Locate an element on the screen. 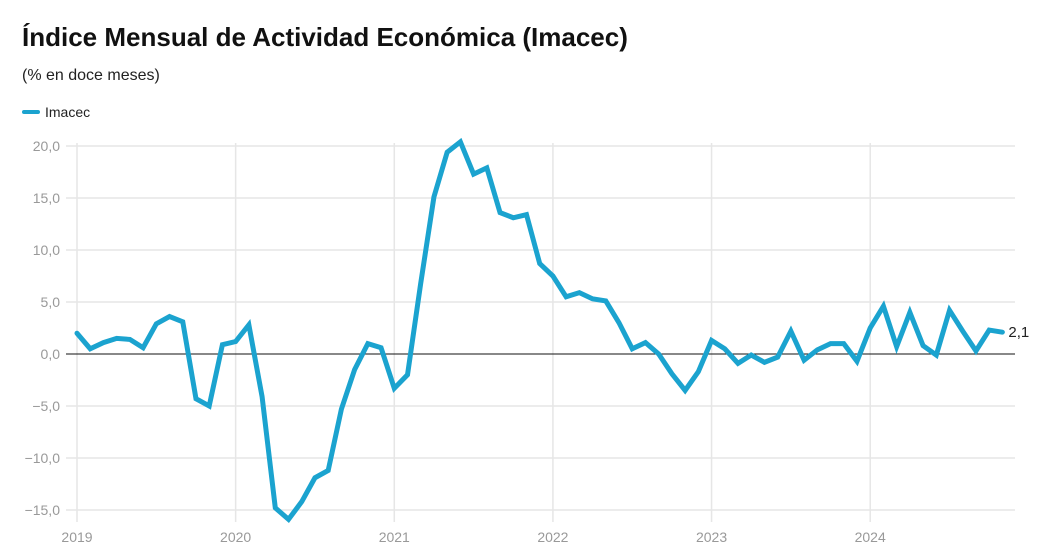 This screenshot has width=1039, height=558. end-value-label: 2,1 is located at coordinates (1018, 332).